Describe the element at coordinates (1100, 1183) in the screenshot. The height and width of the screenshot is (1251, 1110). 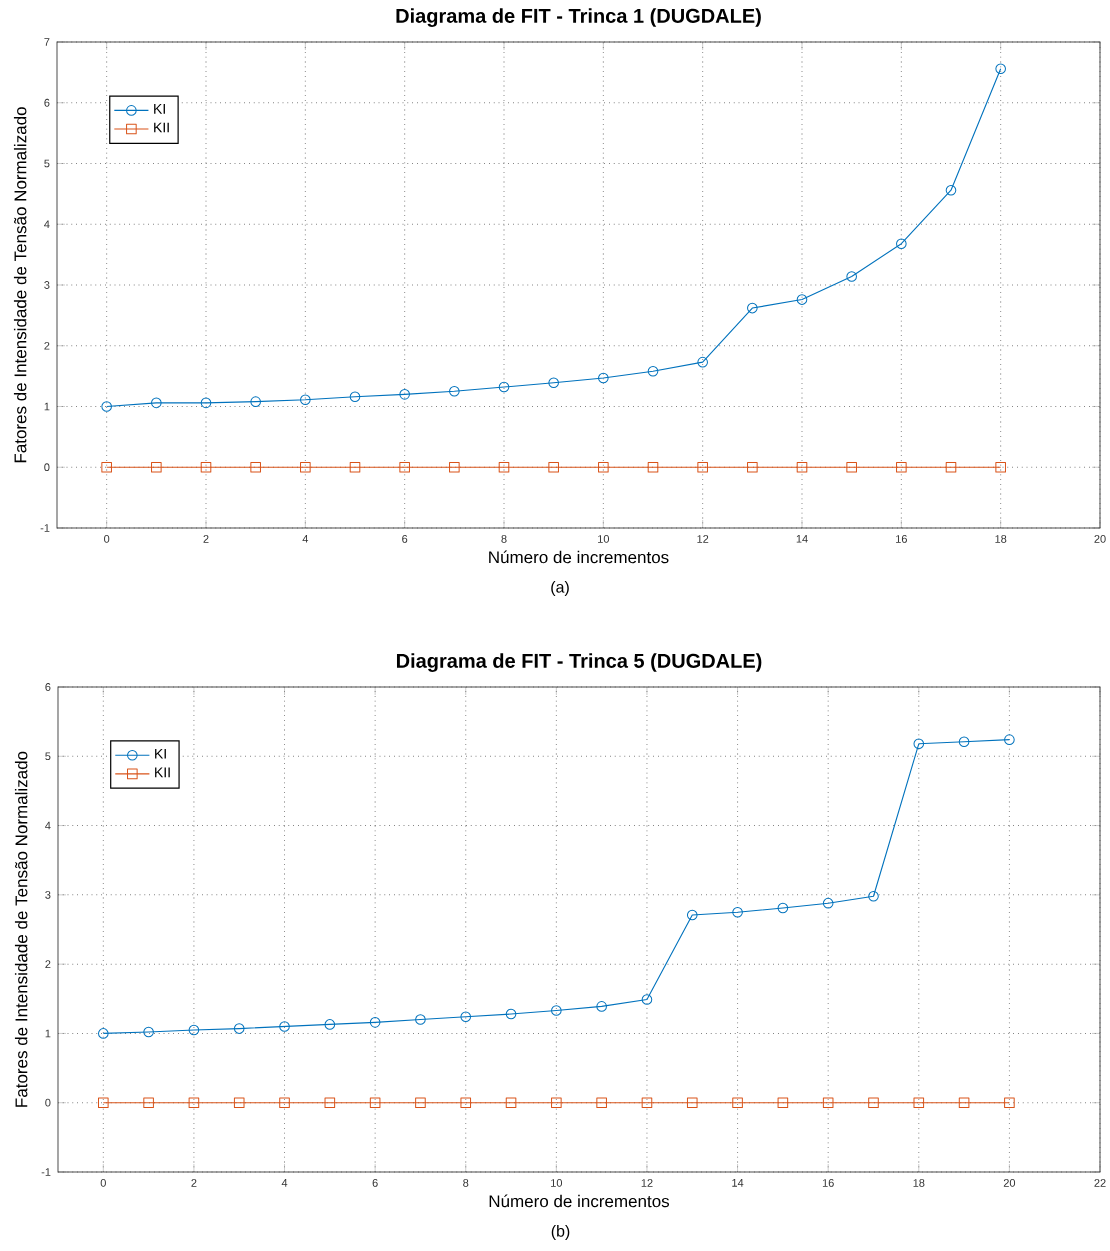
I see `x-tick-label: 22` at that location.